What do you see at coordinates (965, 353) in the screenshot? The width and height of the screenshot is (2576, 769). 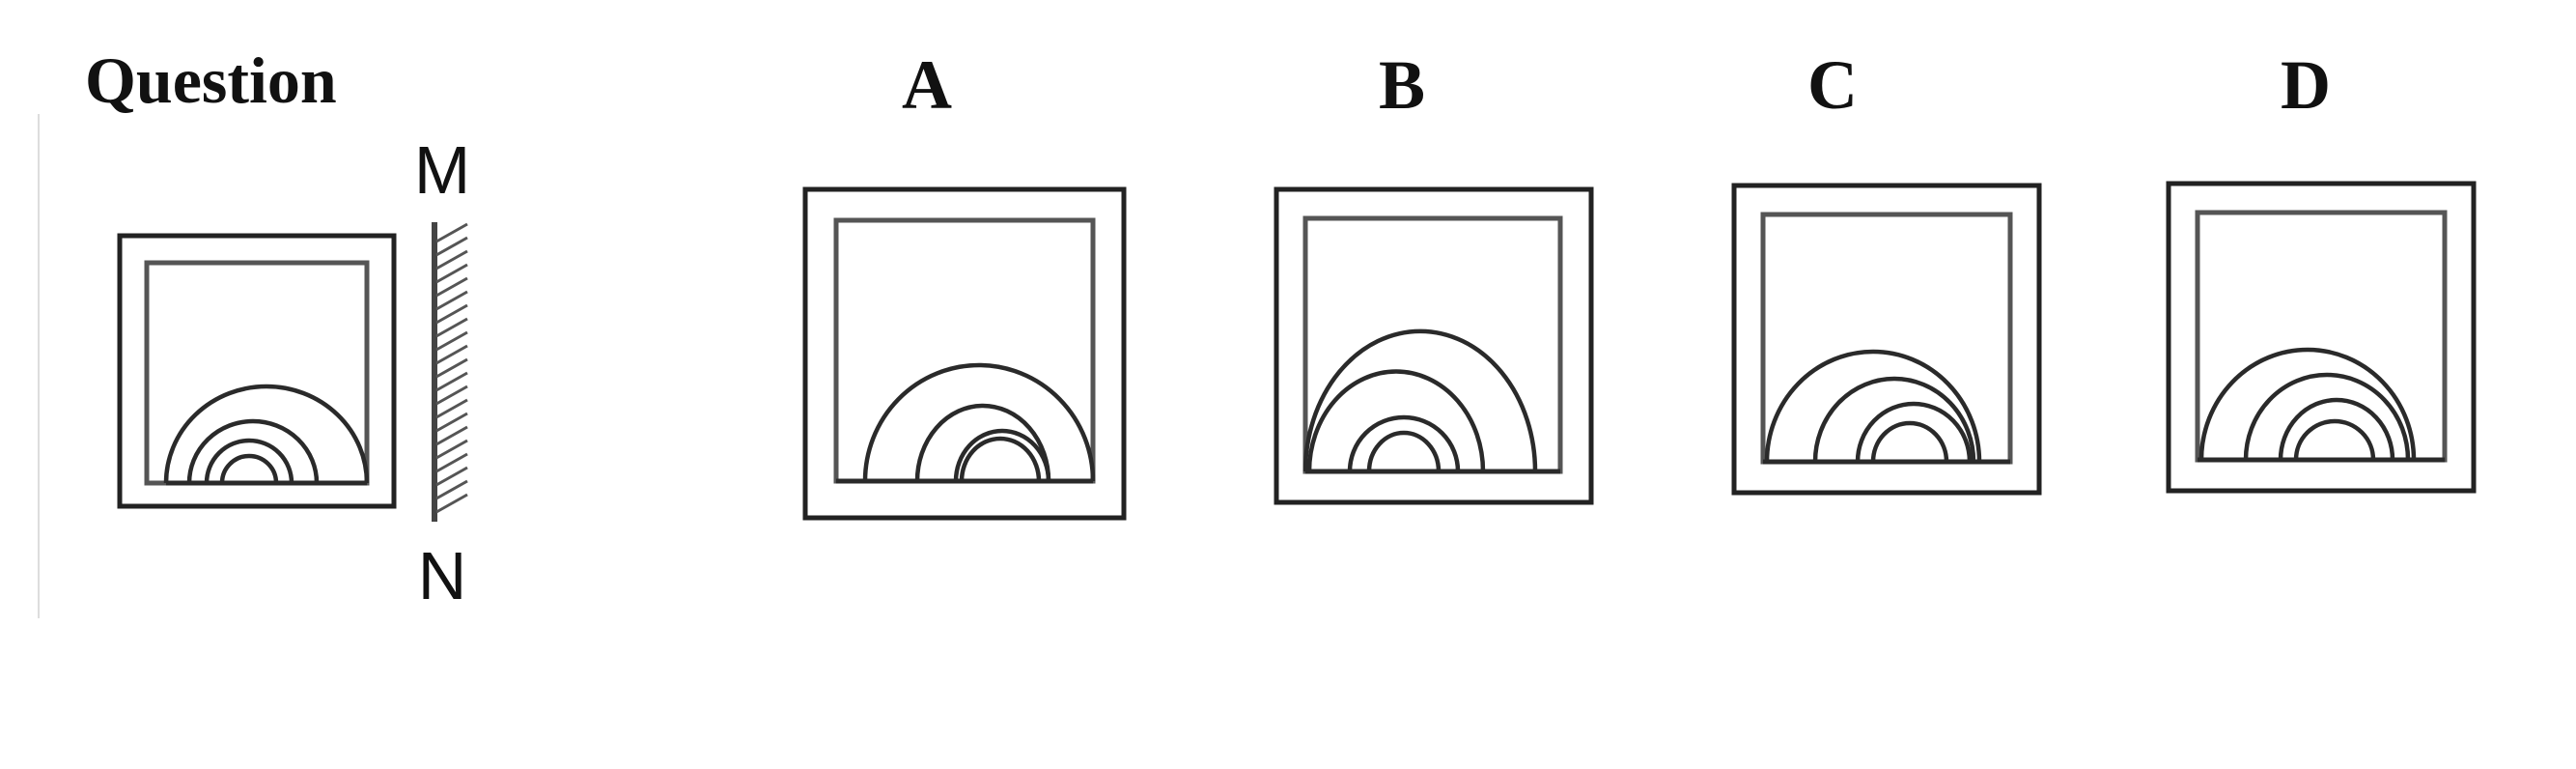 I see `option-a-figure` at bounding box center [965, 353].